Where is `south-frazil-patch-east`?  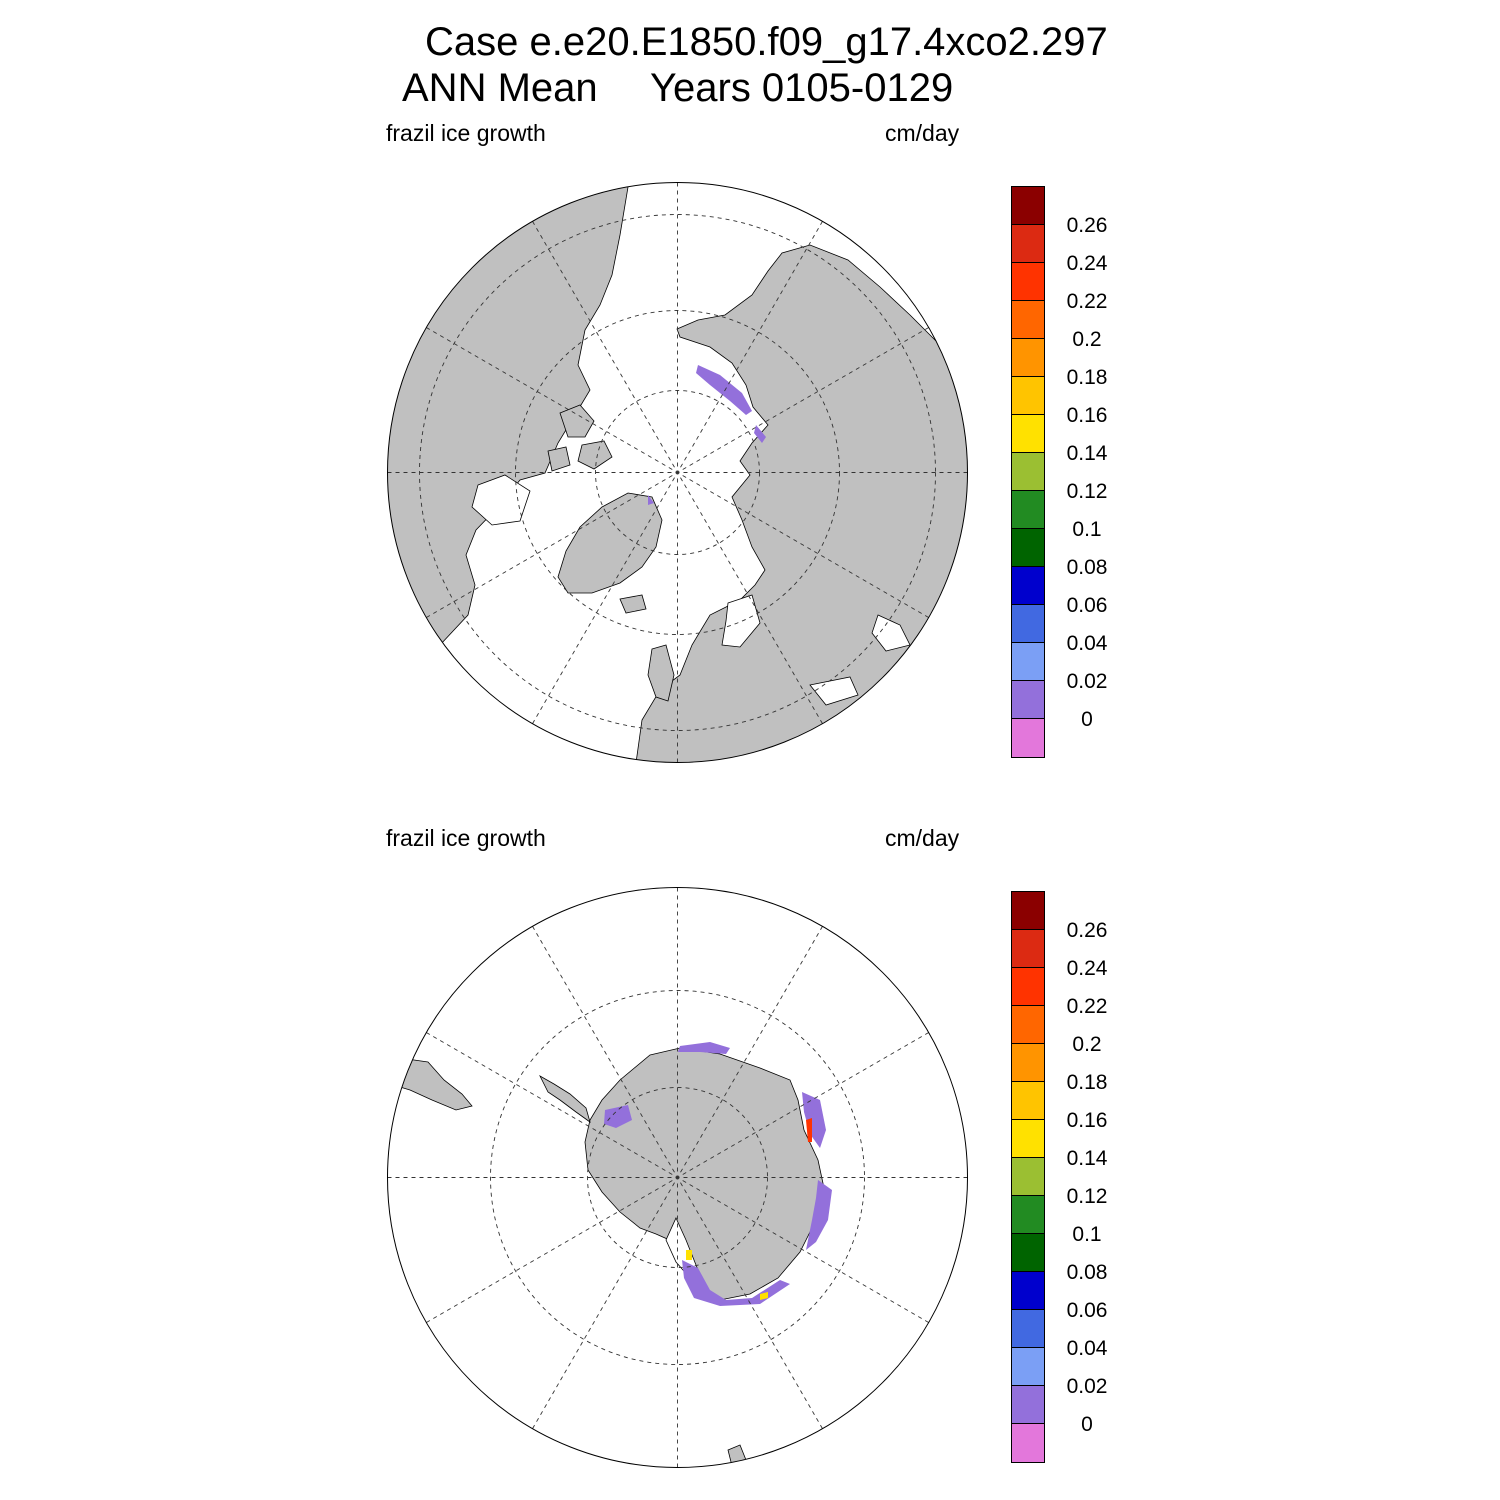 south-frazil-patch-east is located at coordinates (814, 1120).